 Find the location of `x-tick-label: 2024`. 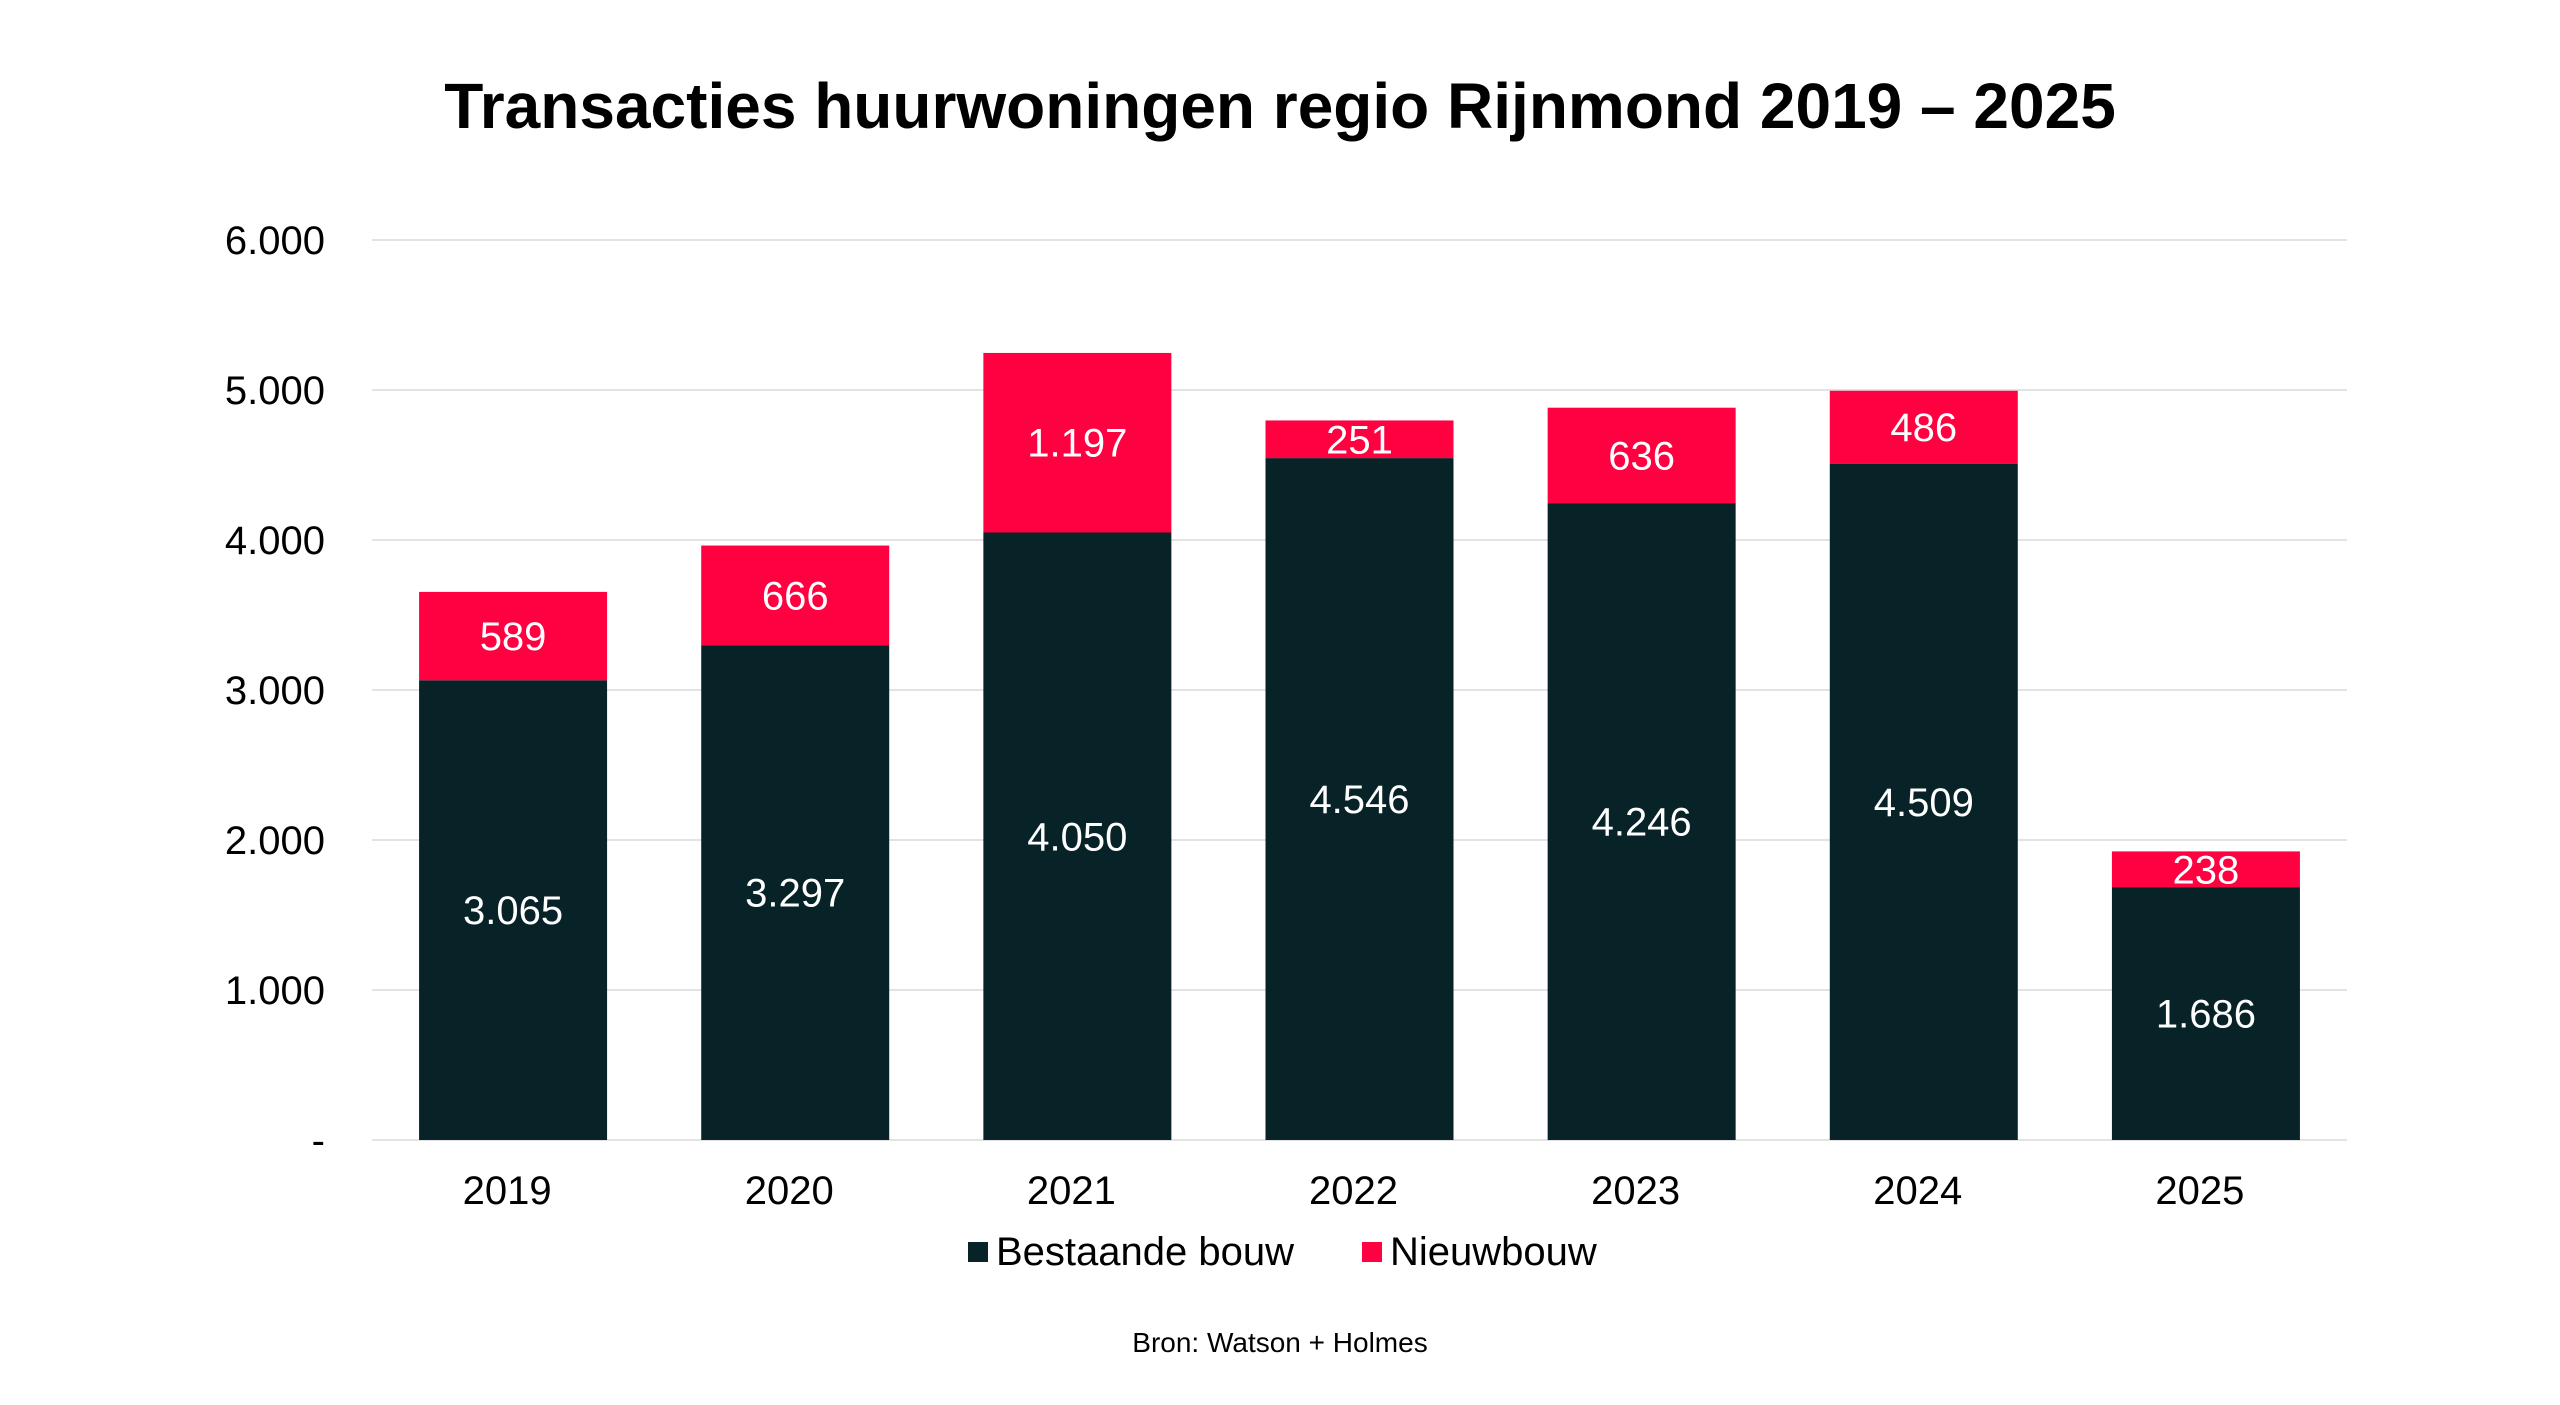

x-tick-label: 2024 is located at coordinates (1917, 1191).